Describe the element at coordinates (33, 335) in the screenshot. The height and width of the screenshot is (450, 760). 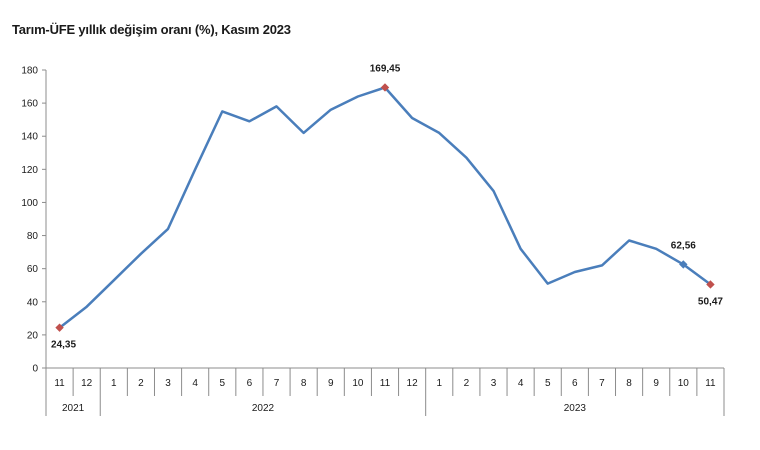
I see `y-tick-label: 20` at that location.